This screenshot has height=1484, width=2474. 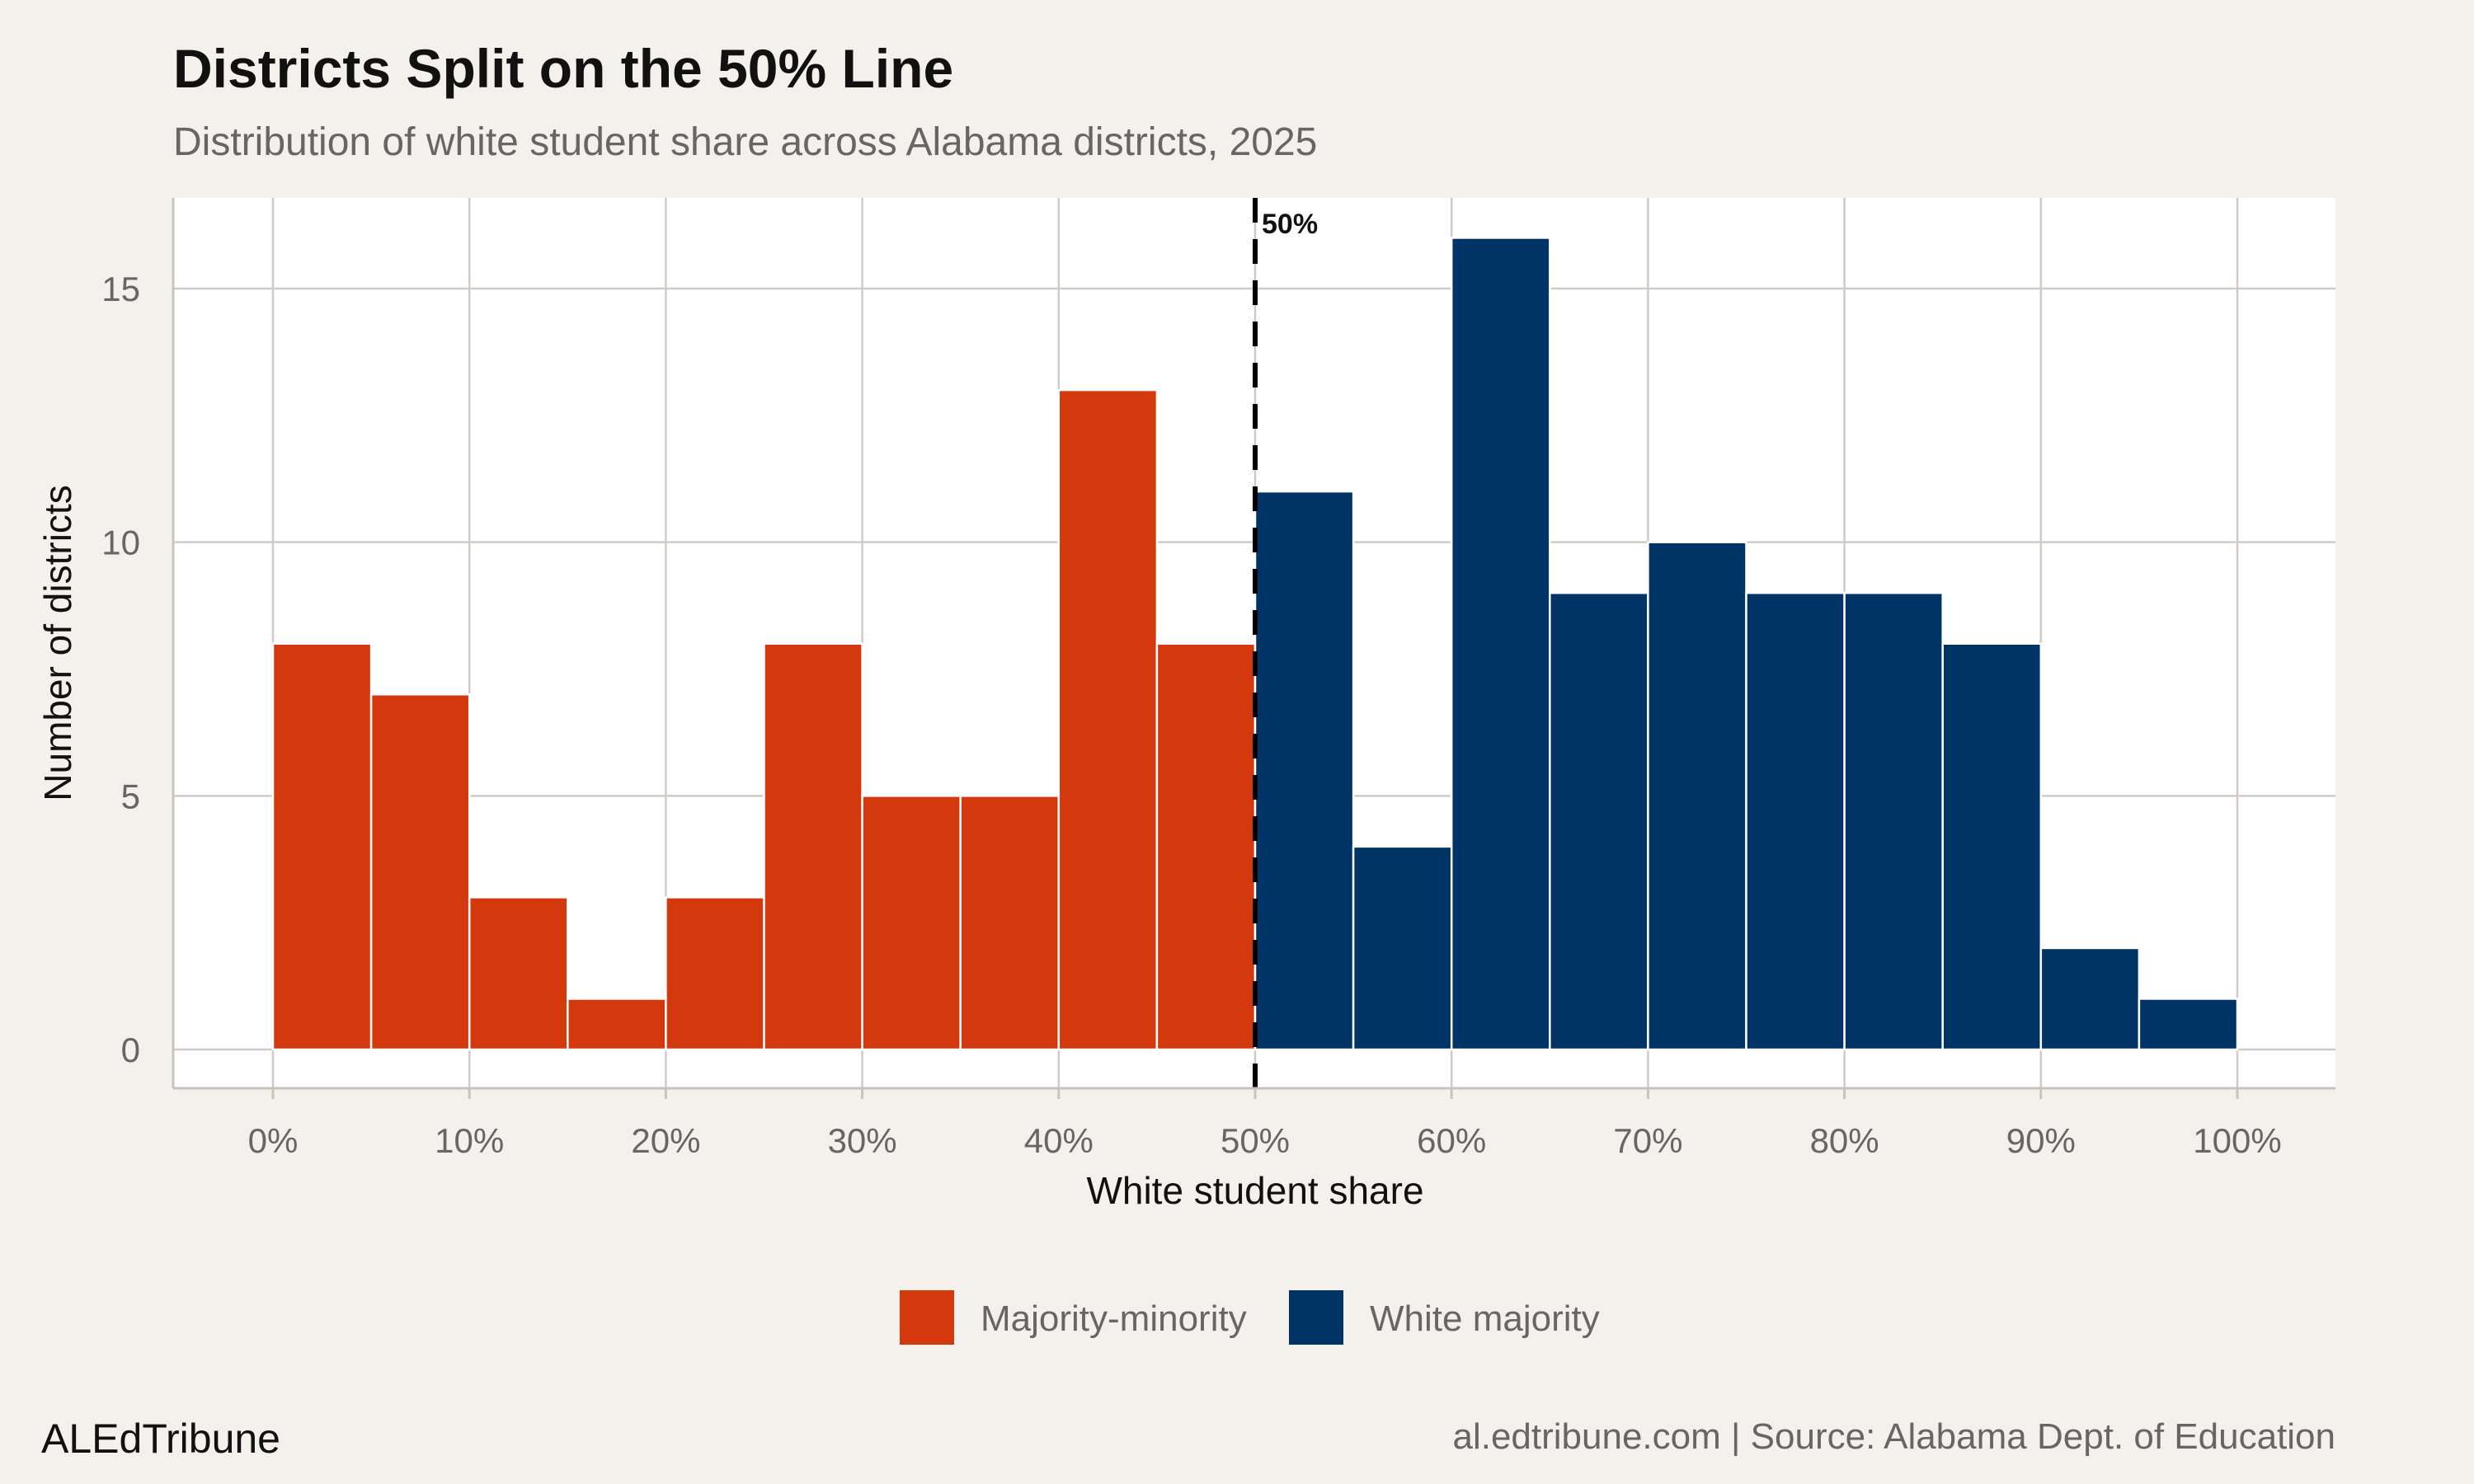 I want to click on y-tick-label: 0, so click(x=130, y=1050).